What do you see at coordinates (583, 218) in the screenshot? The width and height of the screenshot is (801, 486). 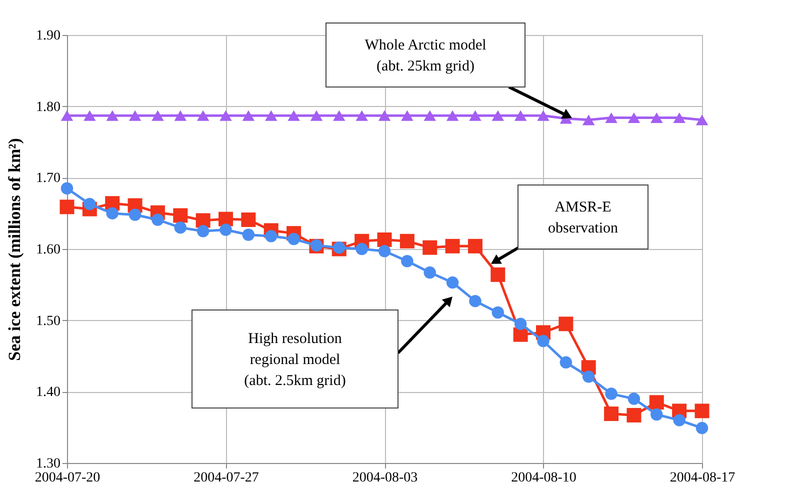 I see `annotation: AMSR-E observation` at bounding box center [583, 218].